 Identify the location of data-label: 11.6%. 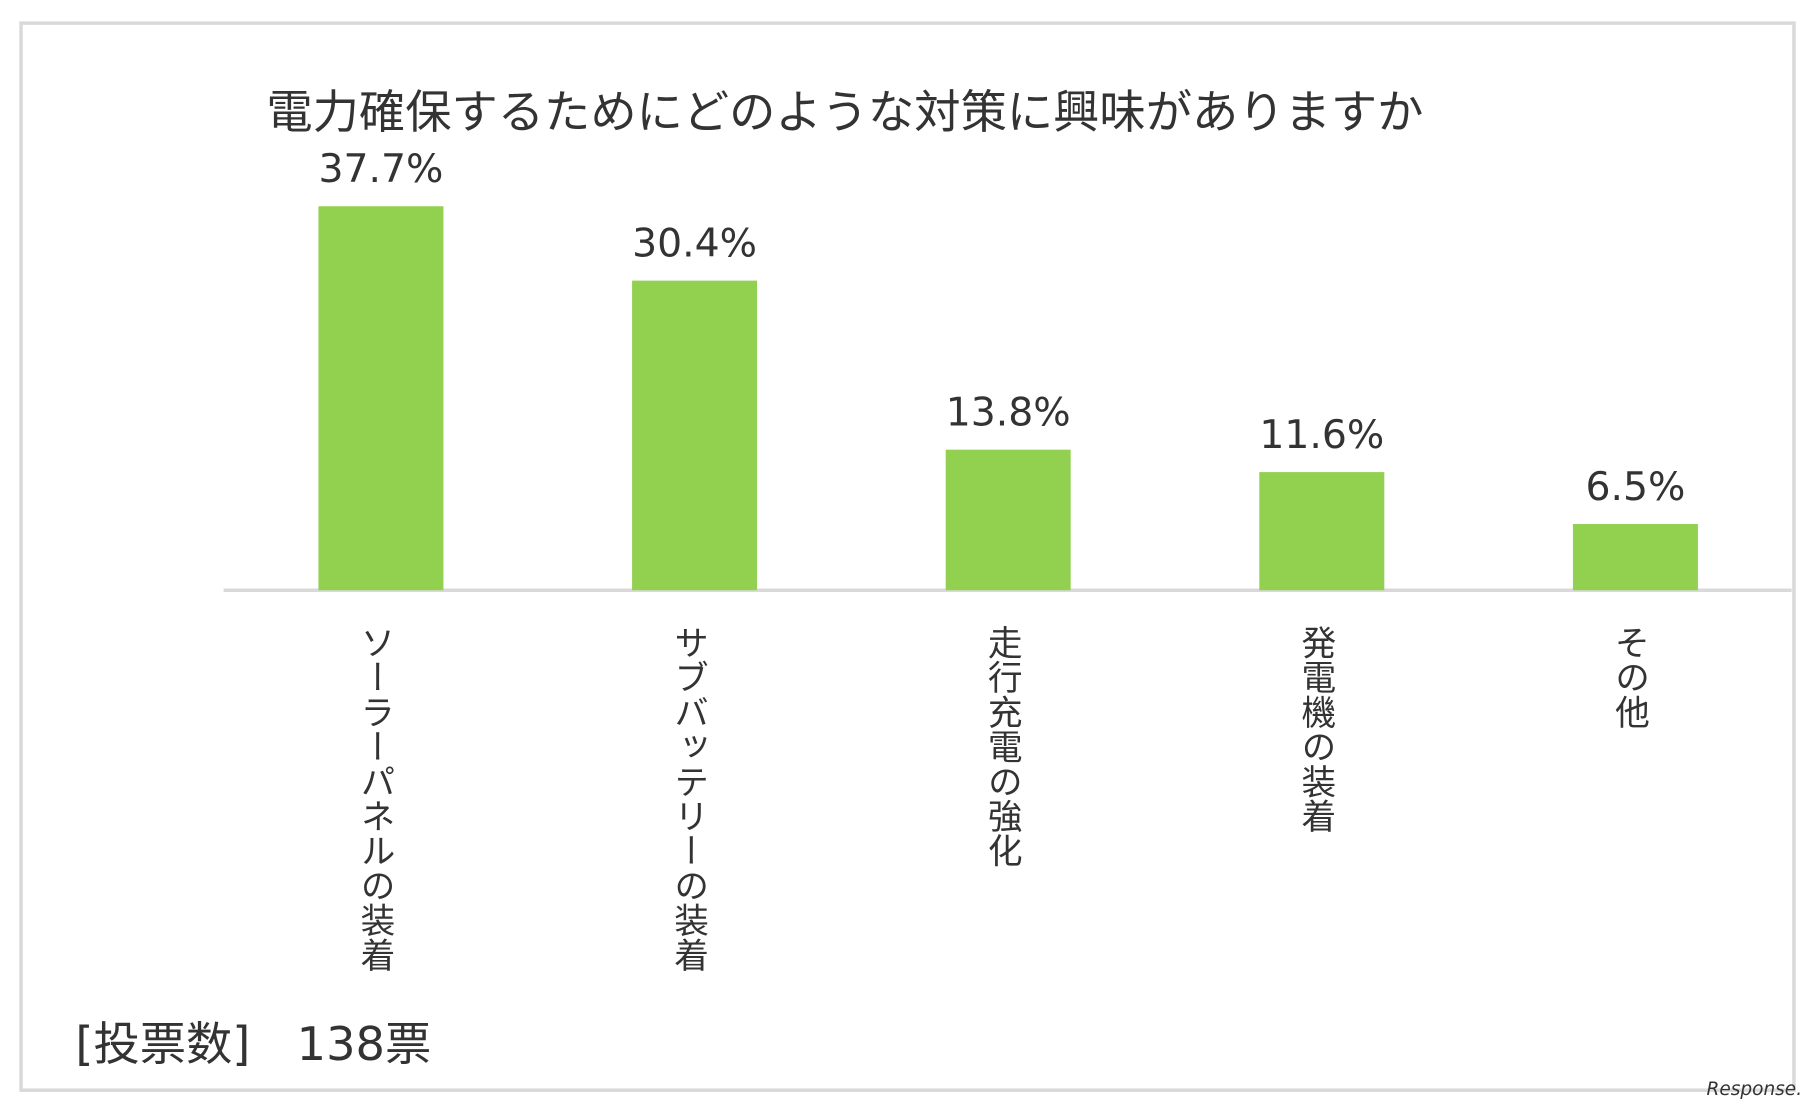
(1321, 435).